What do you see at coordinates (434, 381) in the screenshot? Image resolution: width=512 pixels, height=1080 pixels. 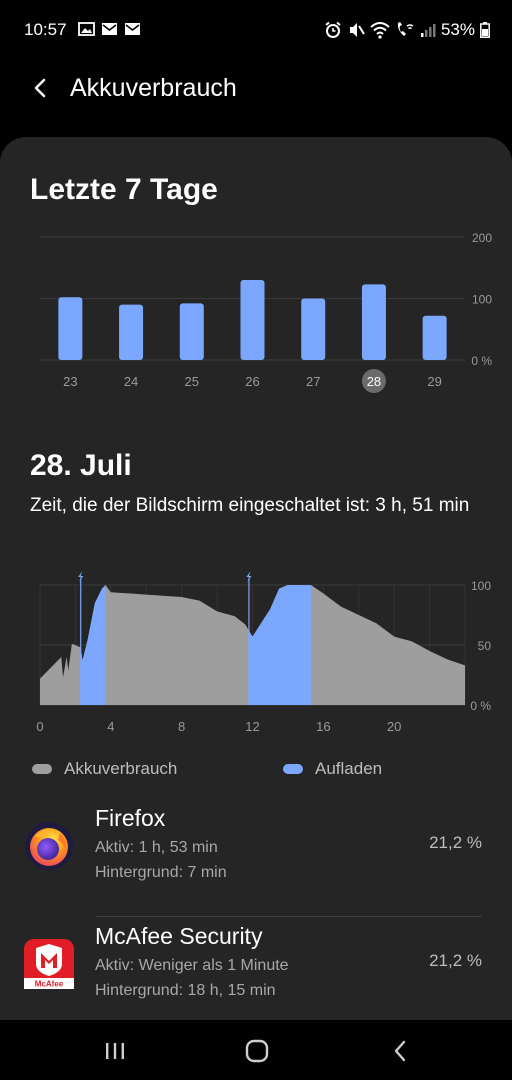 I see `x-tick-label: 29` at bounding box center [434, 381].